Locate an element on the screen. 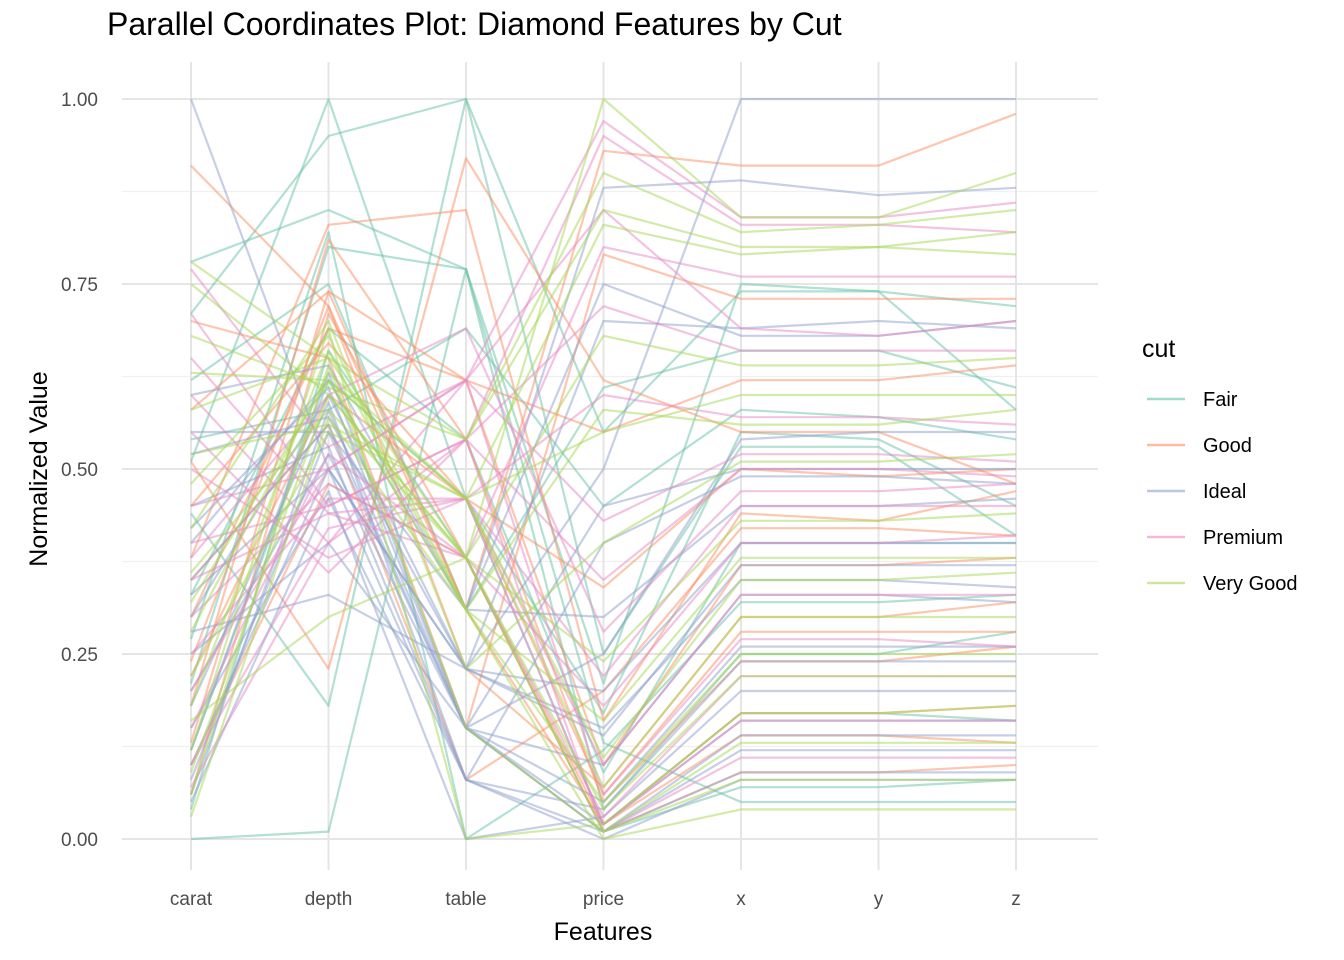 Image resolution: width=1344 pixels, height=960 pixels. y-tick-label: 0.25 is located at coordinates (79, 655).